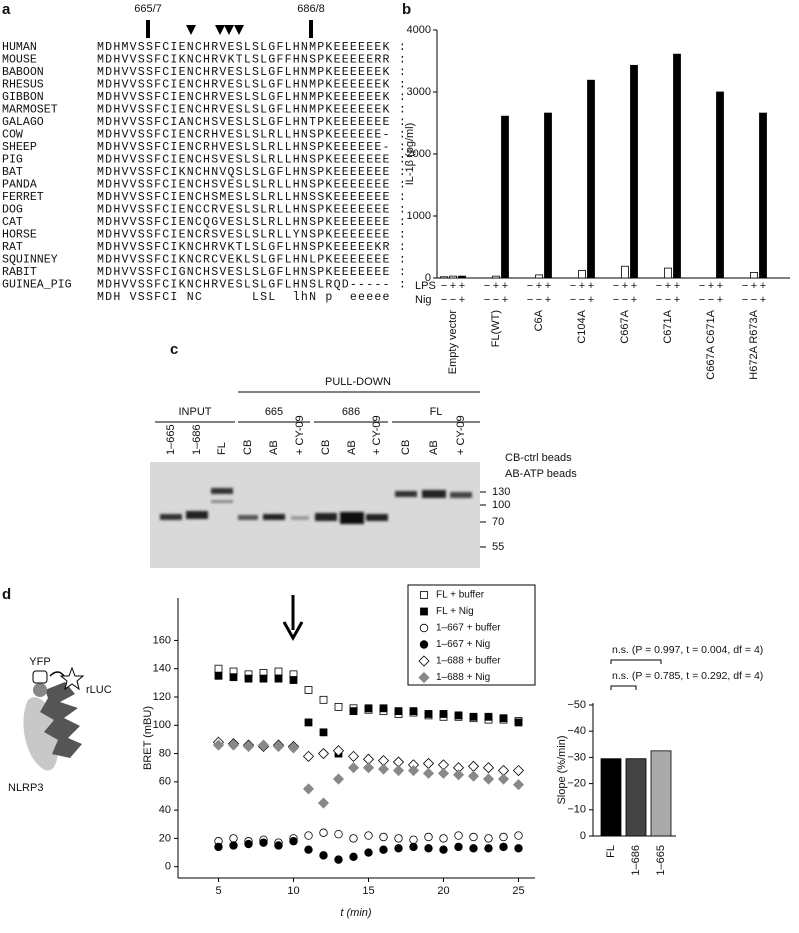 Image resolution: width=799 pixels, height=933 pixels. Describe the element at coordinates (252, 285) in the screenshot. I see `sequence: MDHVVSSFCIKNCHRVESLSLGFLHNSLRQD----- :` at that location.